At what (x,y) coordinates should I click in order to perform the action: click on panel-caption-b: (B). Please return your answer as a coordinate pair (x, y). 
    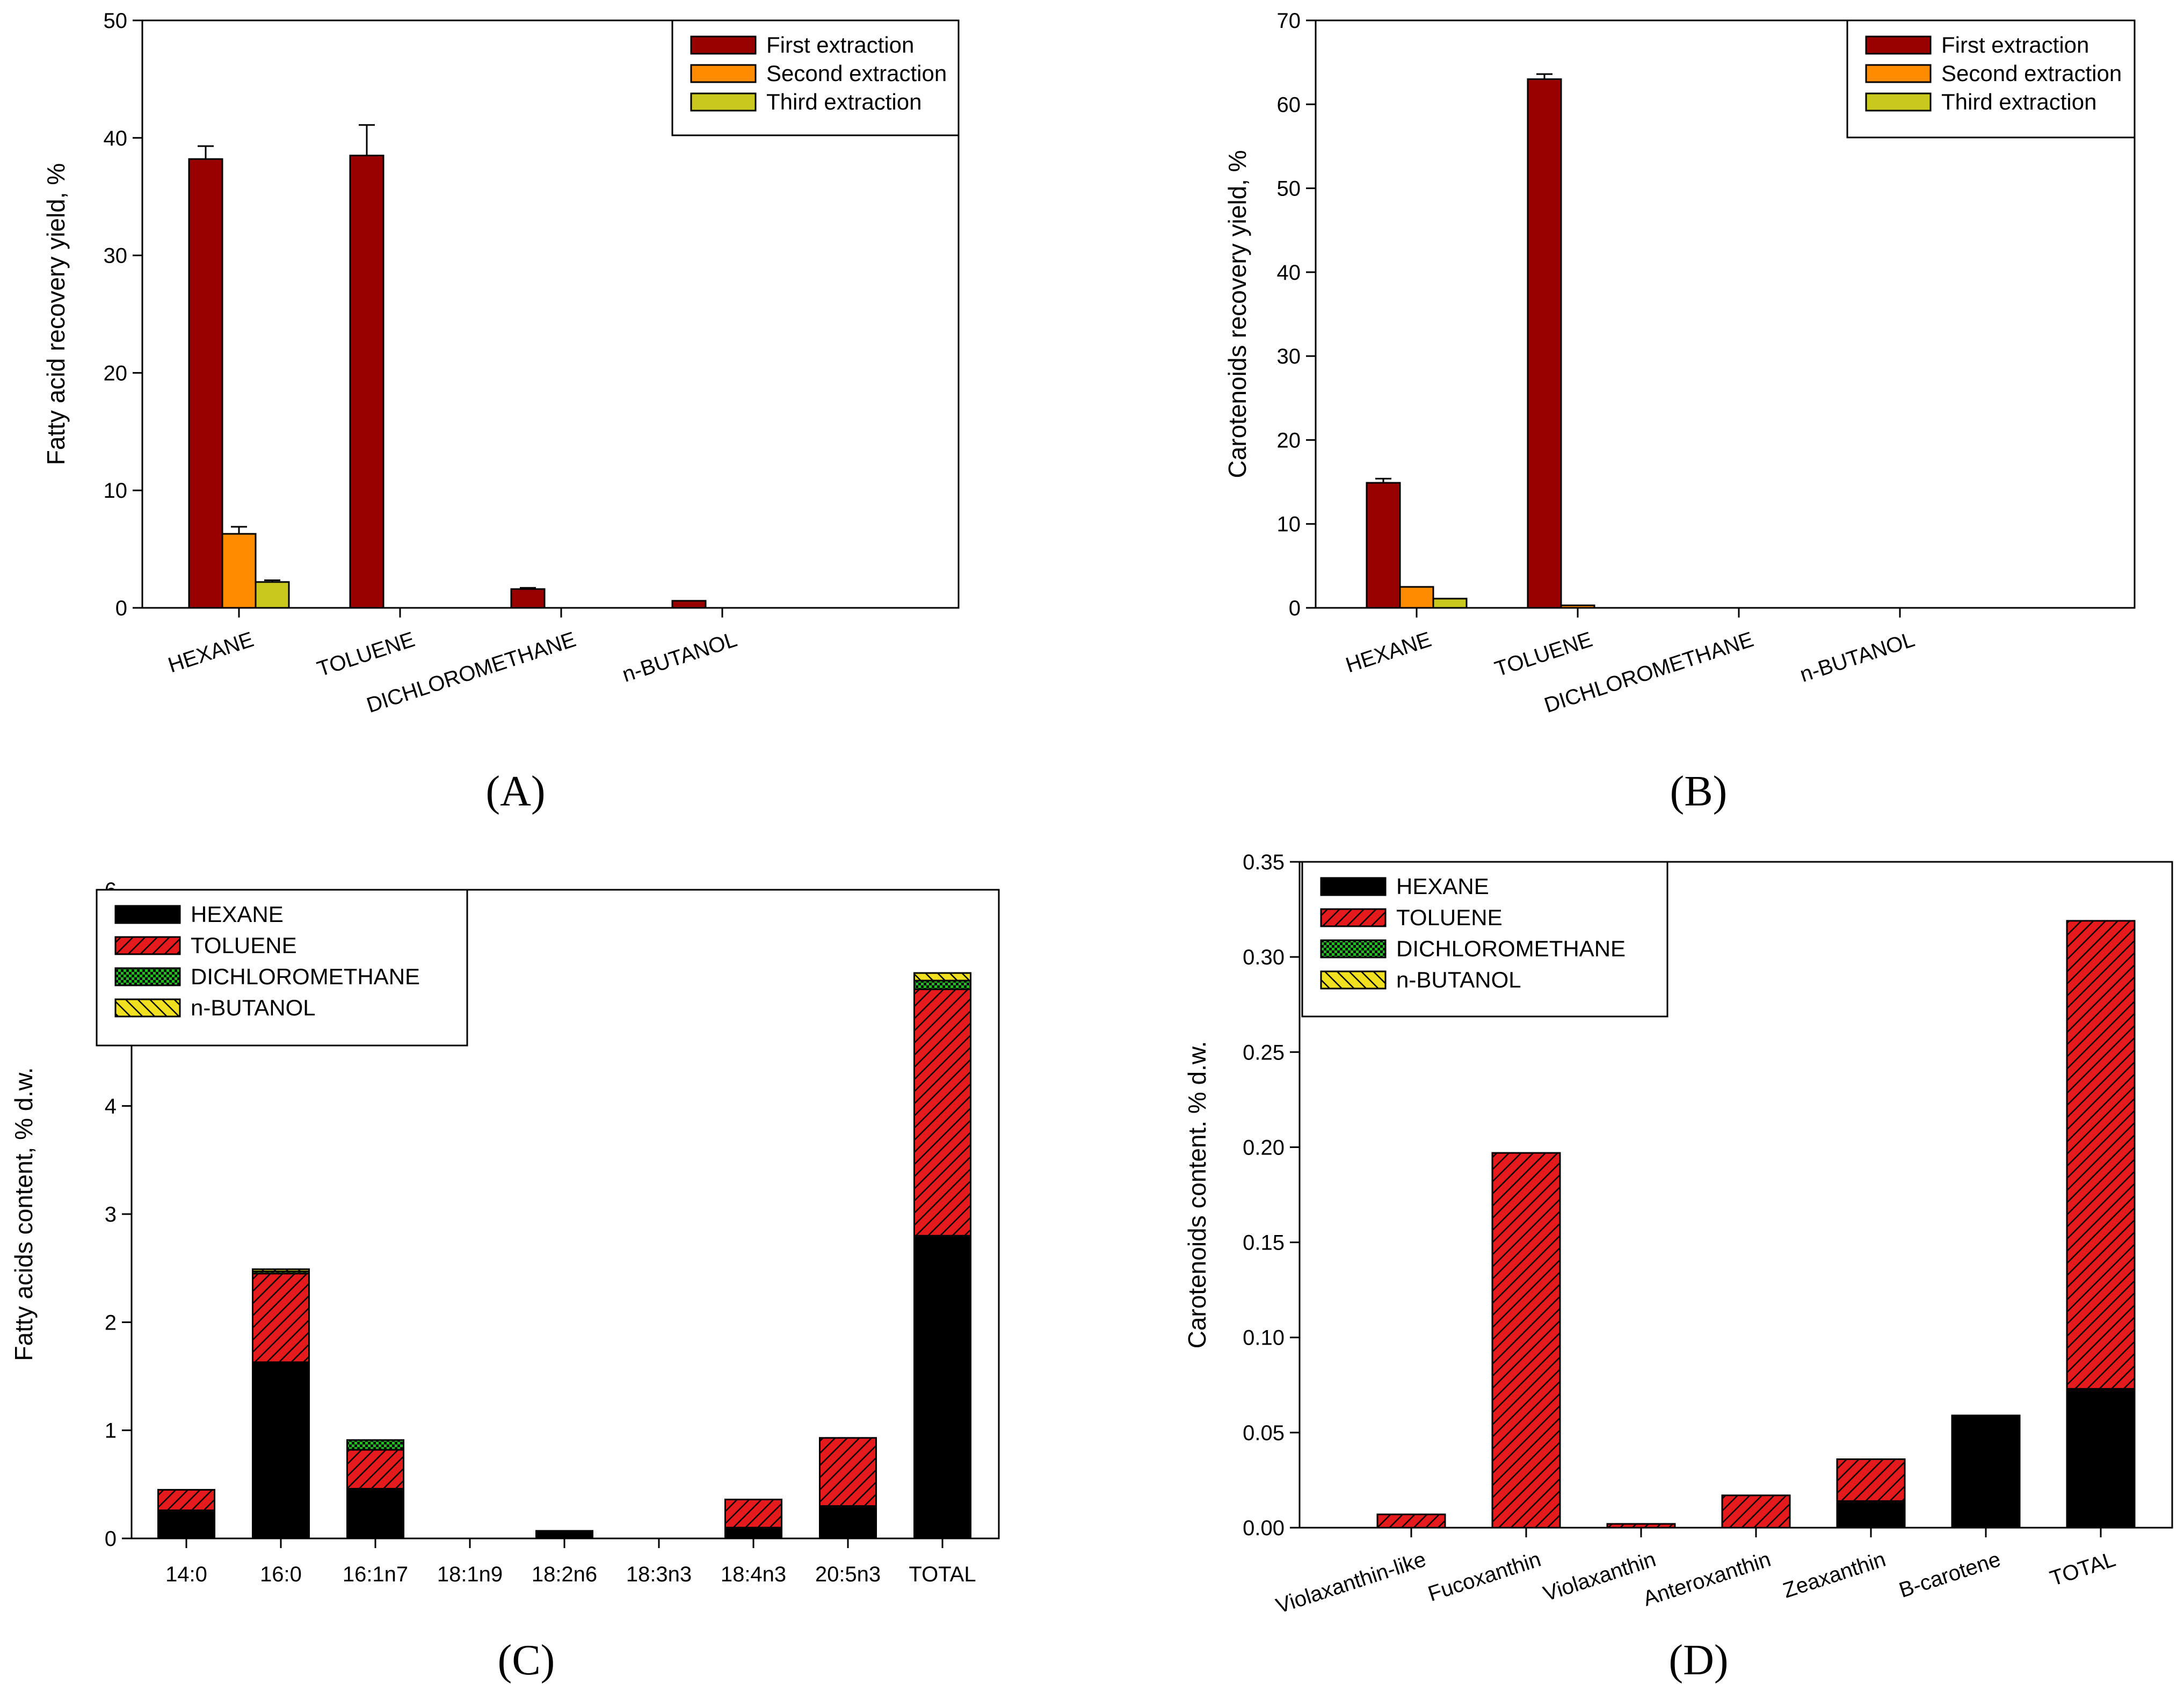
    Looking at the image, I should click on (1699, 792).